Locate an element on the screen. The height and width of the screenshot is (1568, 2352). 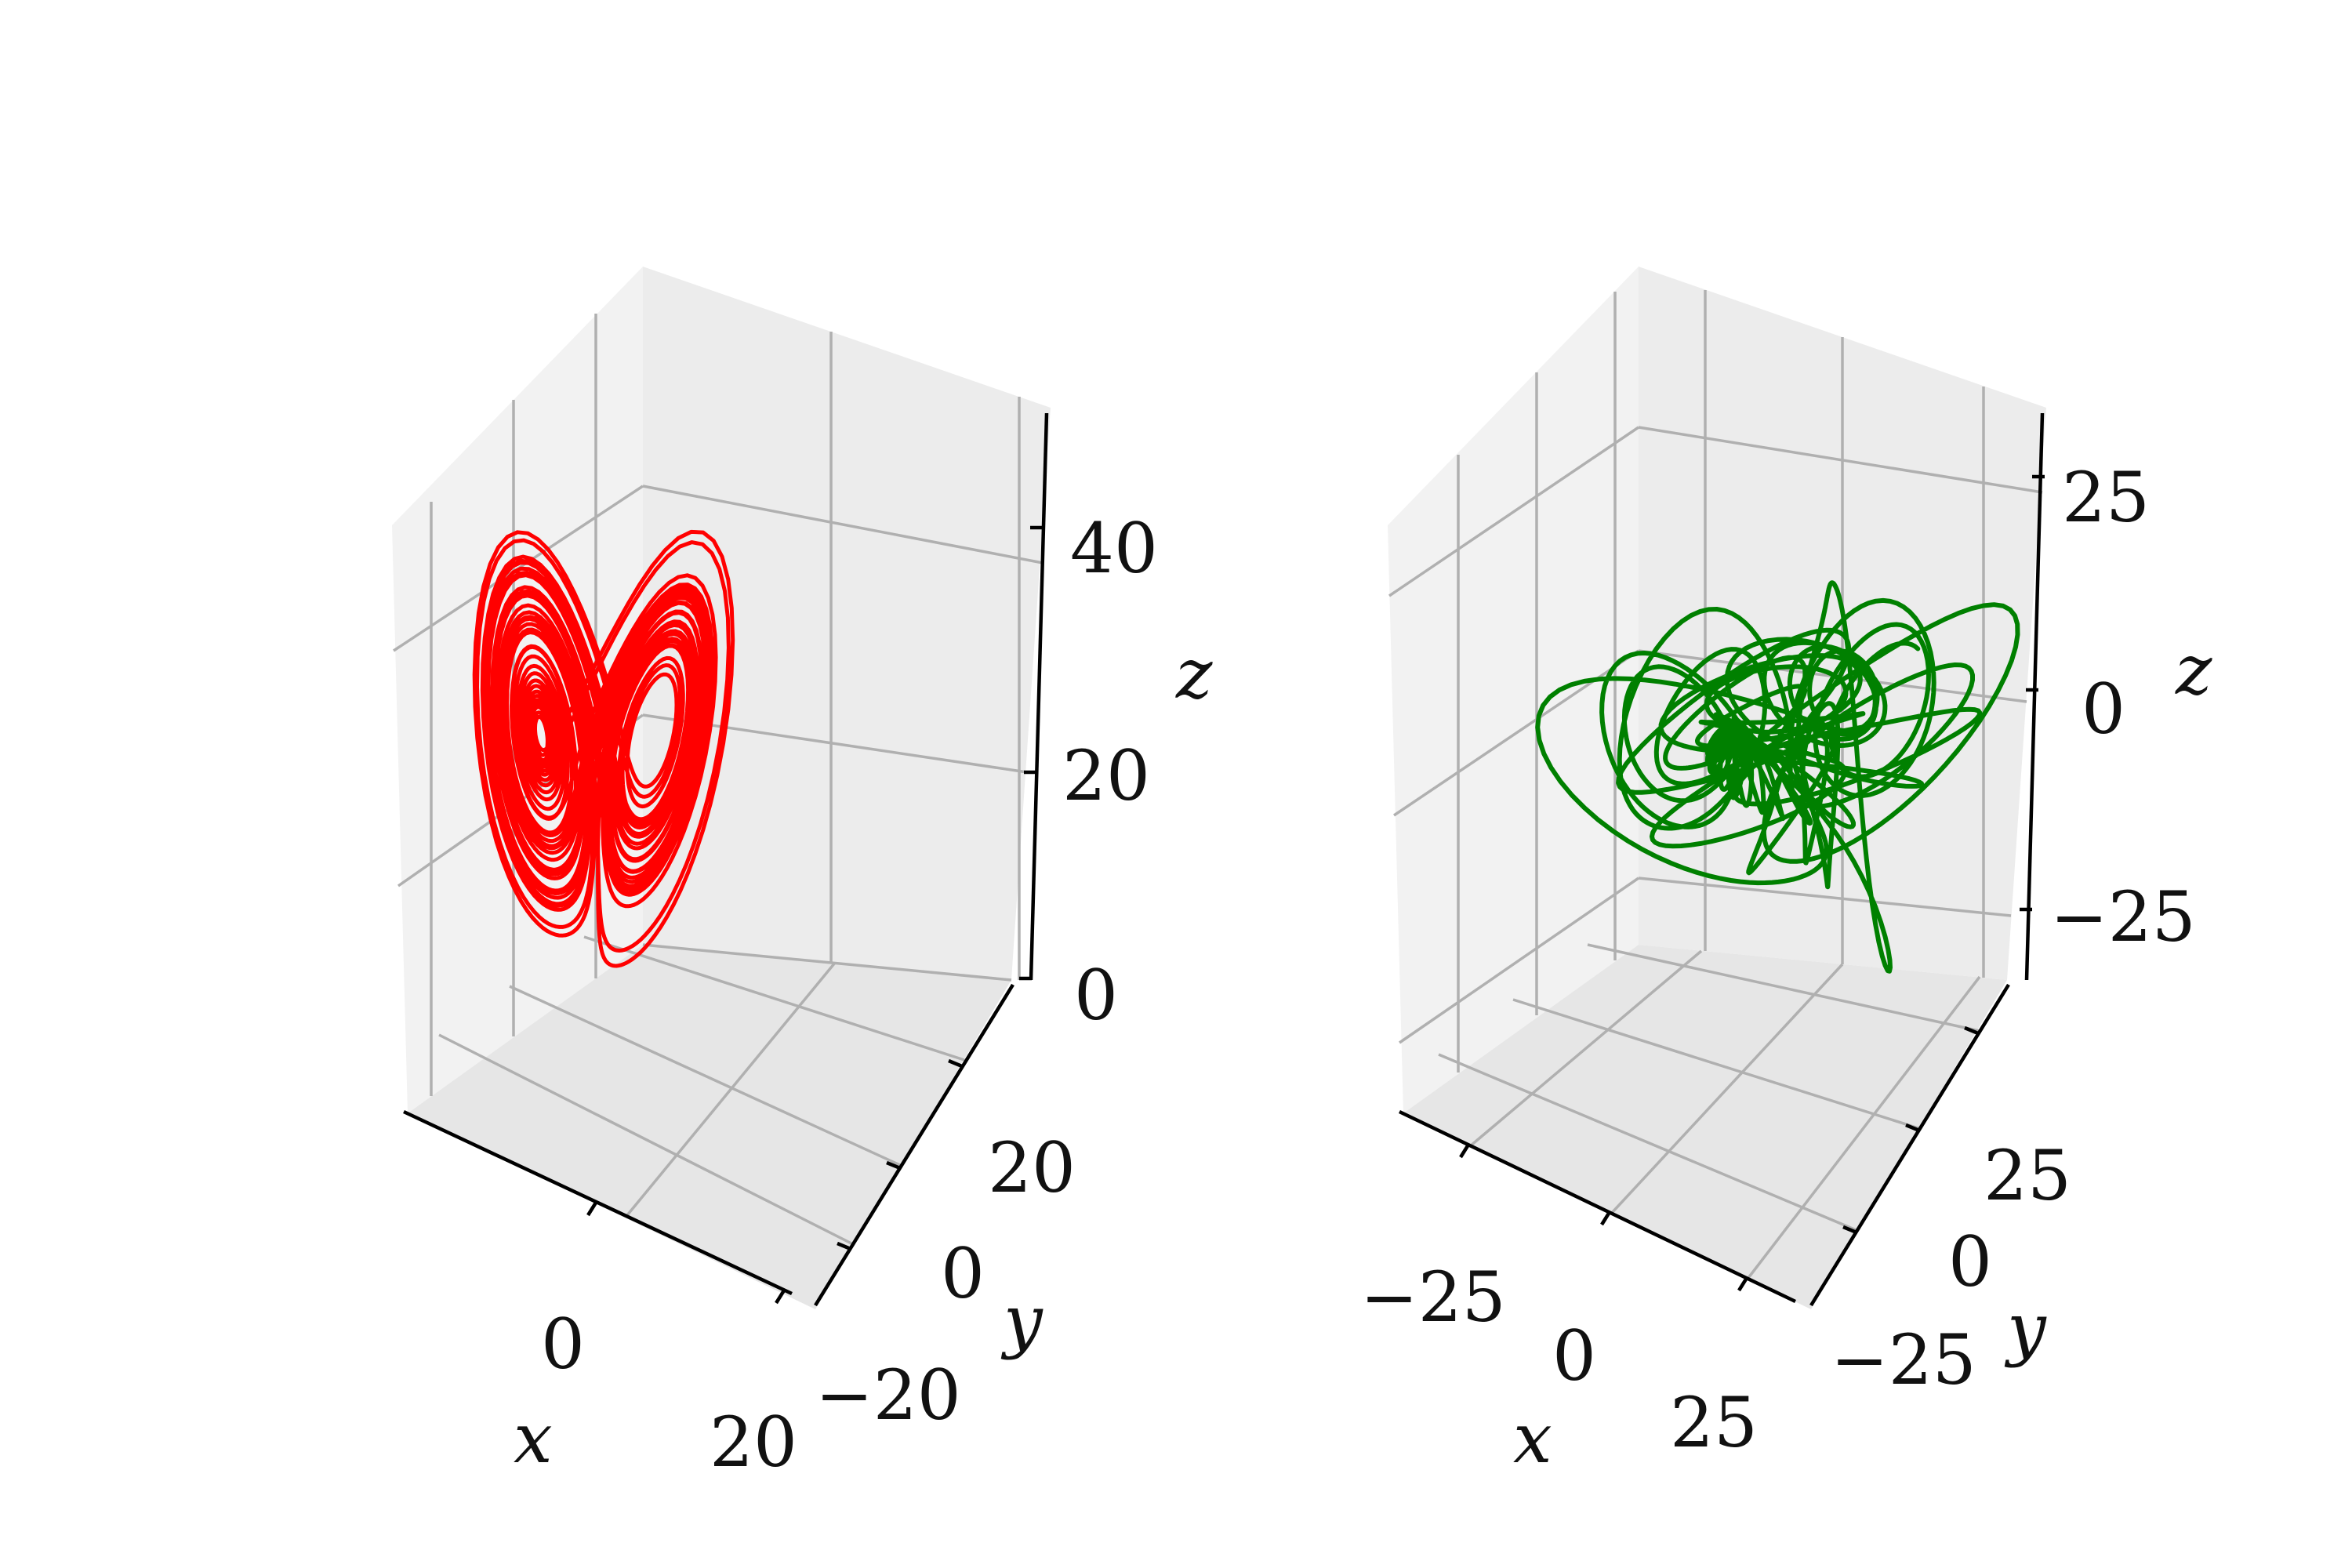
right-grid-floor-y1 is located at coordinates (1649, 1142).